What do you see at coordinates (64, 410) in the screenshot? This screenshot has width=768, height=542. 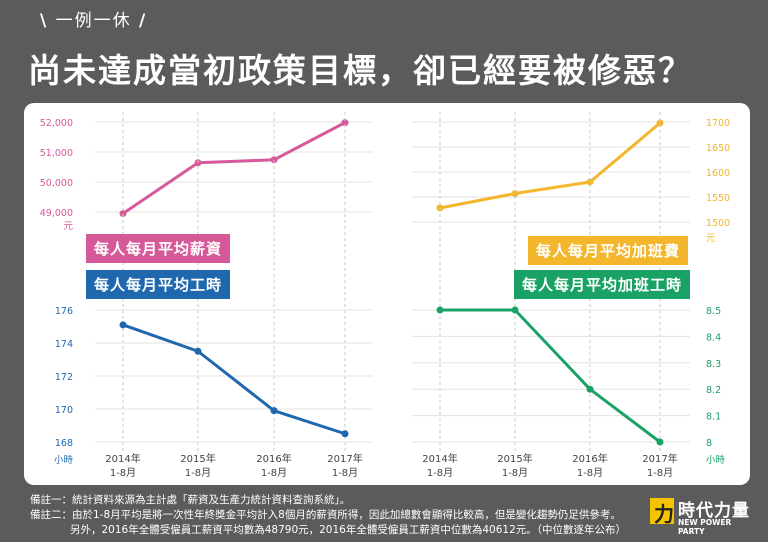 I see `y-tick-label: 170` at bounding box center [64, 410].